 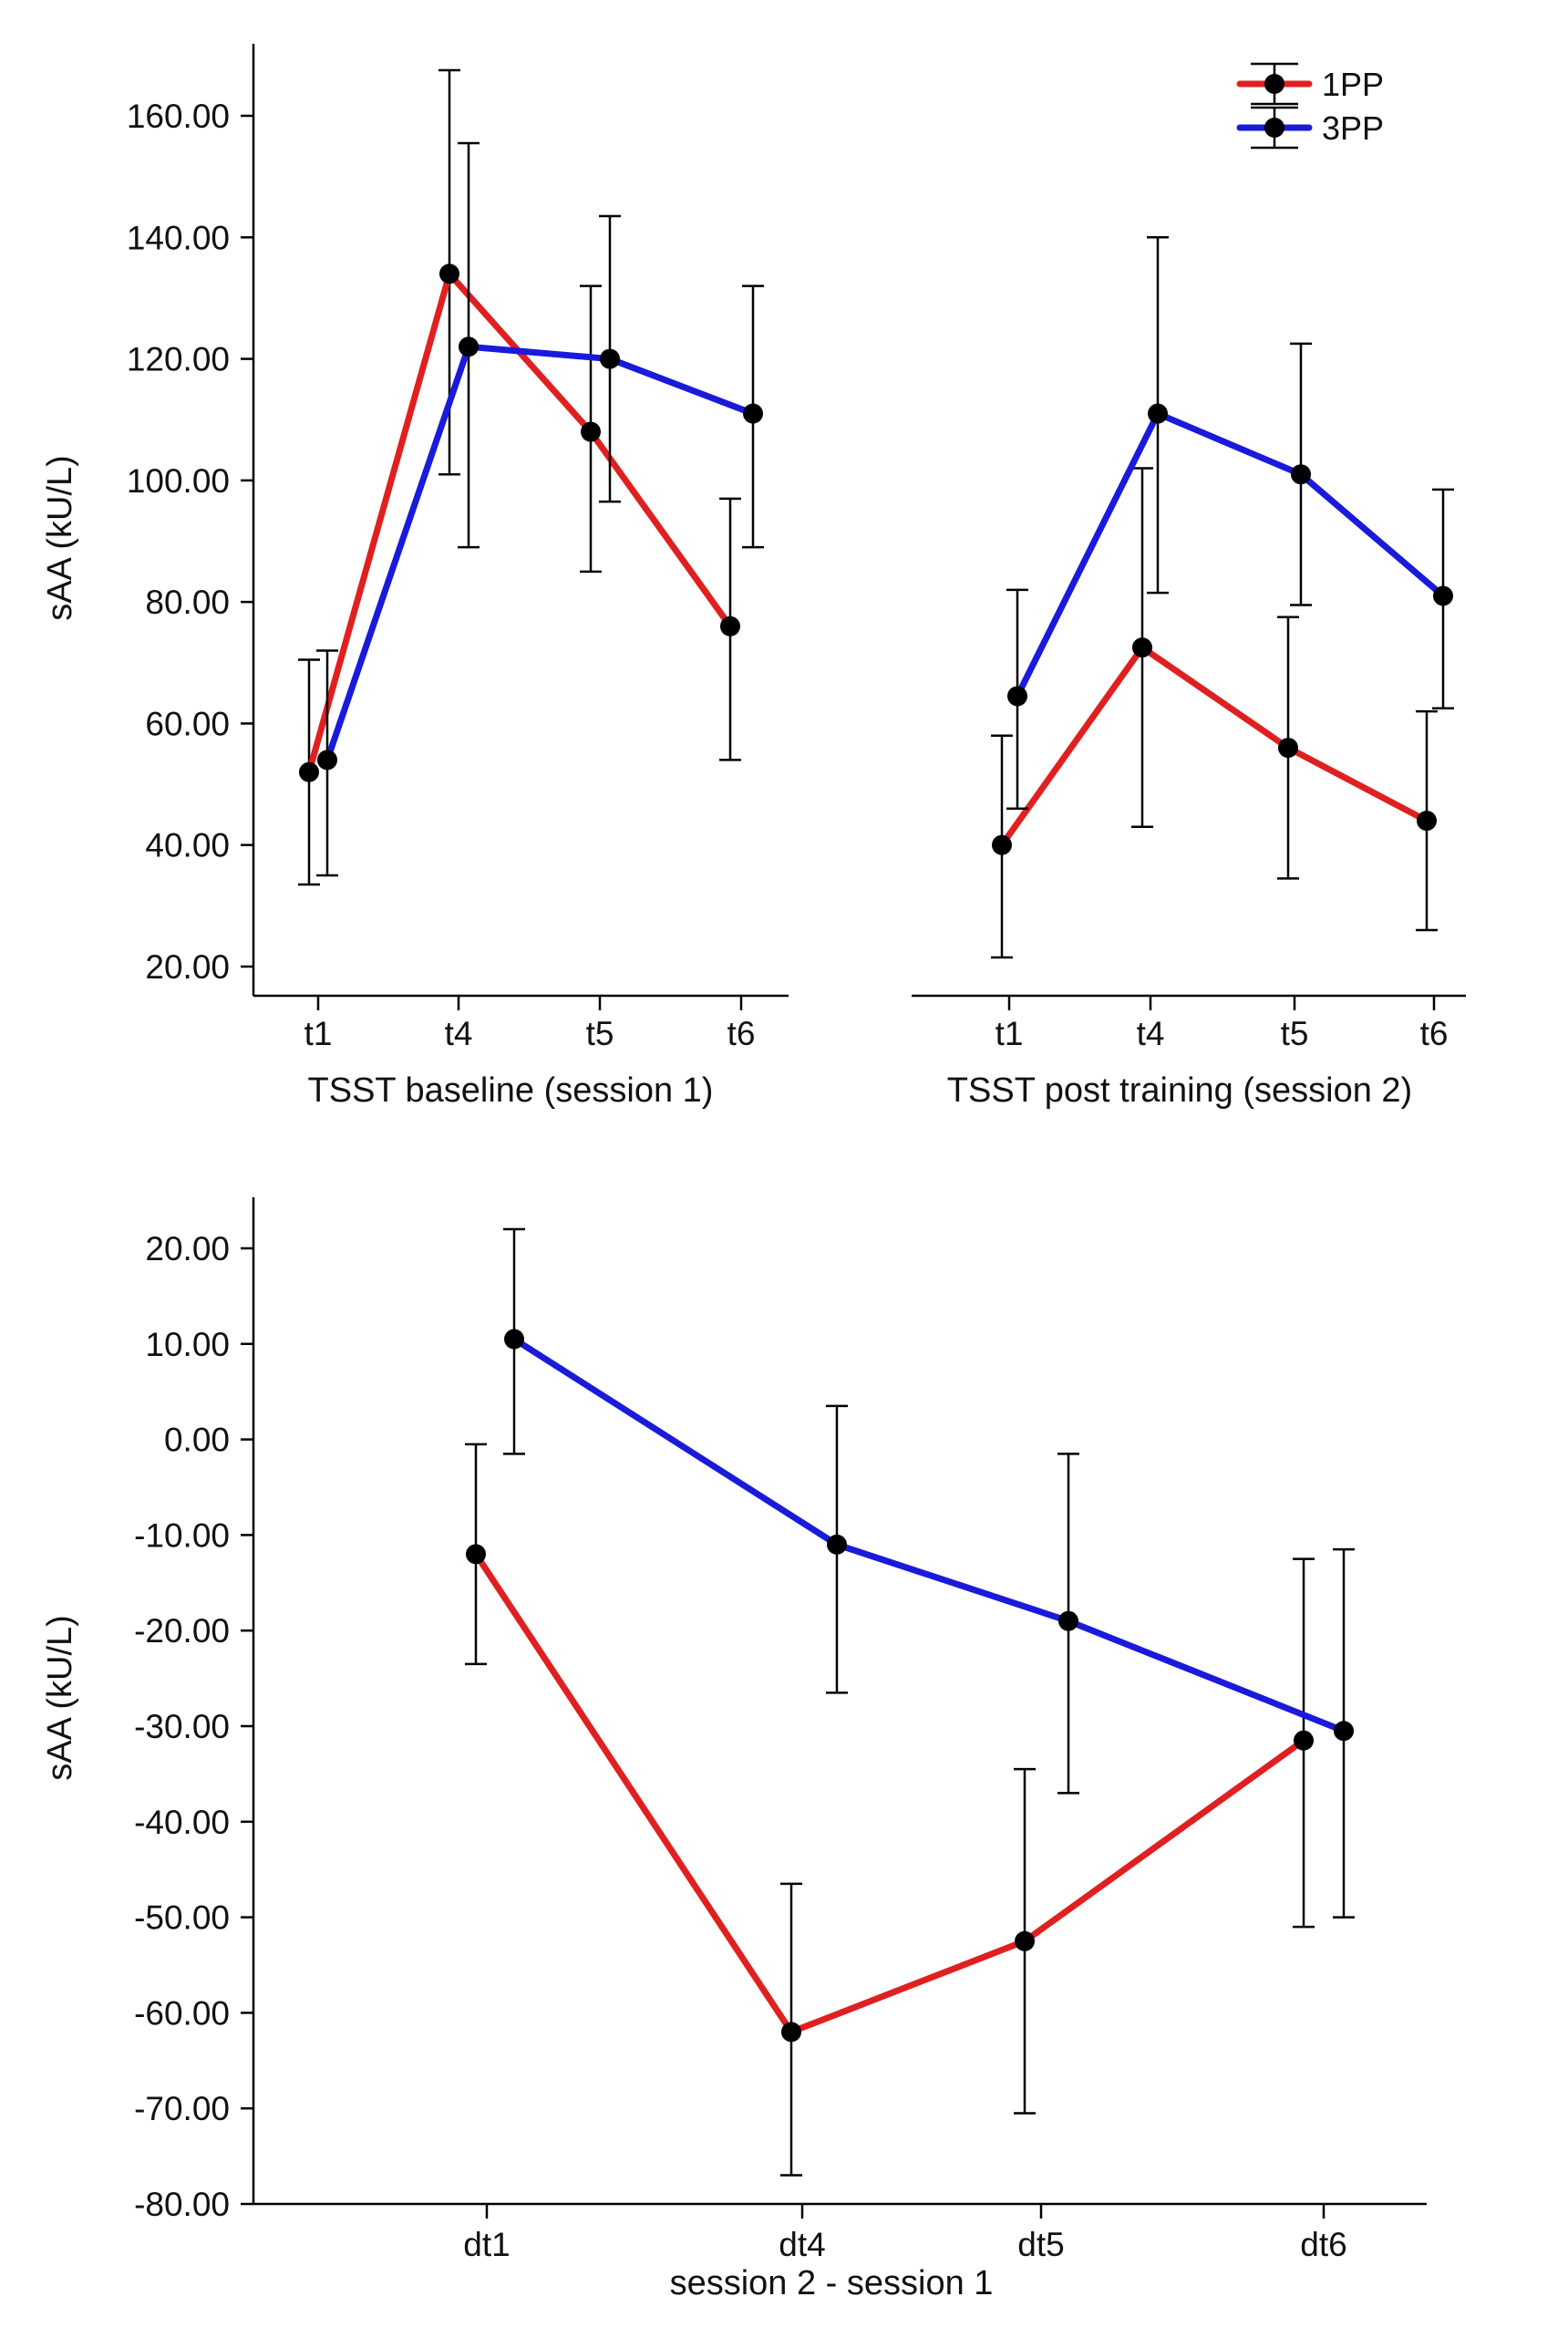 I want to click on y-tick-label: 10.00, so click(x=187, y=1344).